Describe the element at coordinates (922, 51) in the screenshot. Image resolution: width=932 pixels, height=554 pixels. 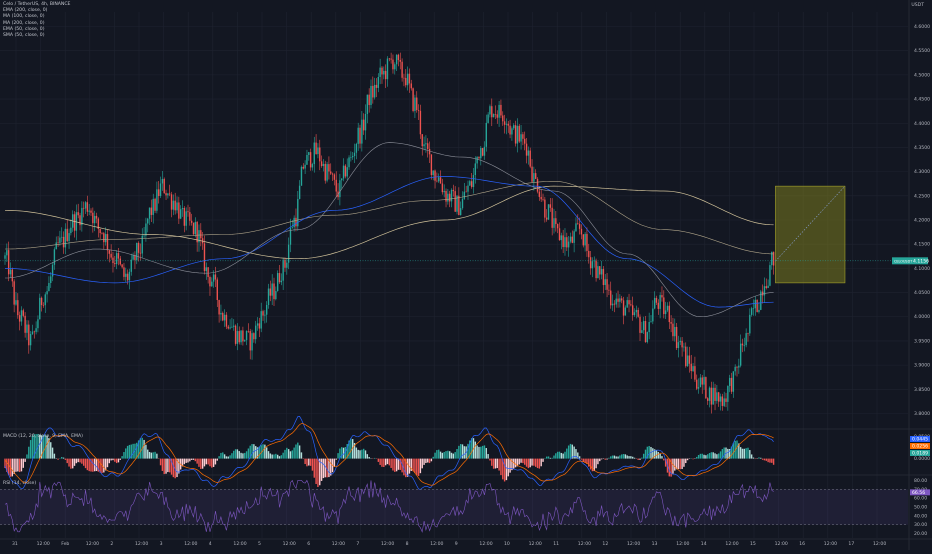
I see `price-tick-label: 4.5500` at that location.